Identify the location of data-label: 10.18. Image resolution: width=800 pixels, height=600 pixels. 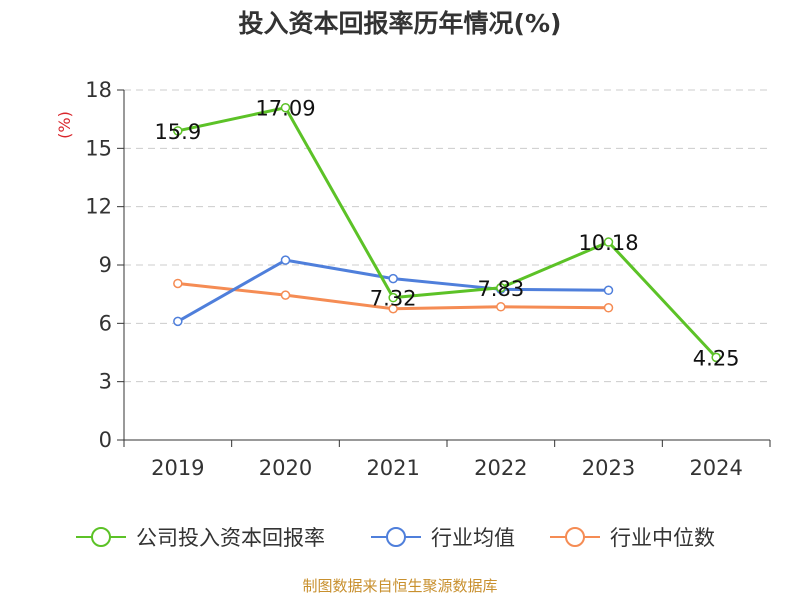
(608, 243).